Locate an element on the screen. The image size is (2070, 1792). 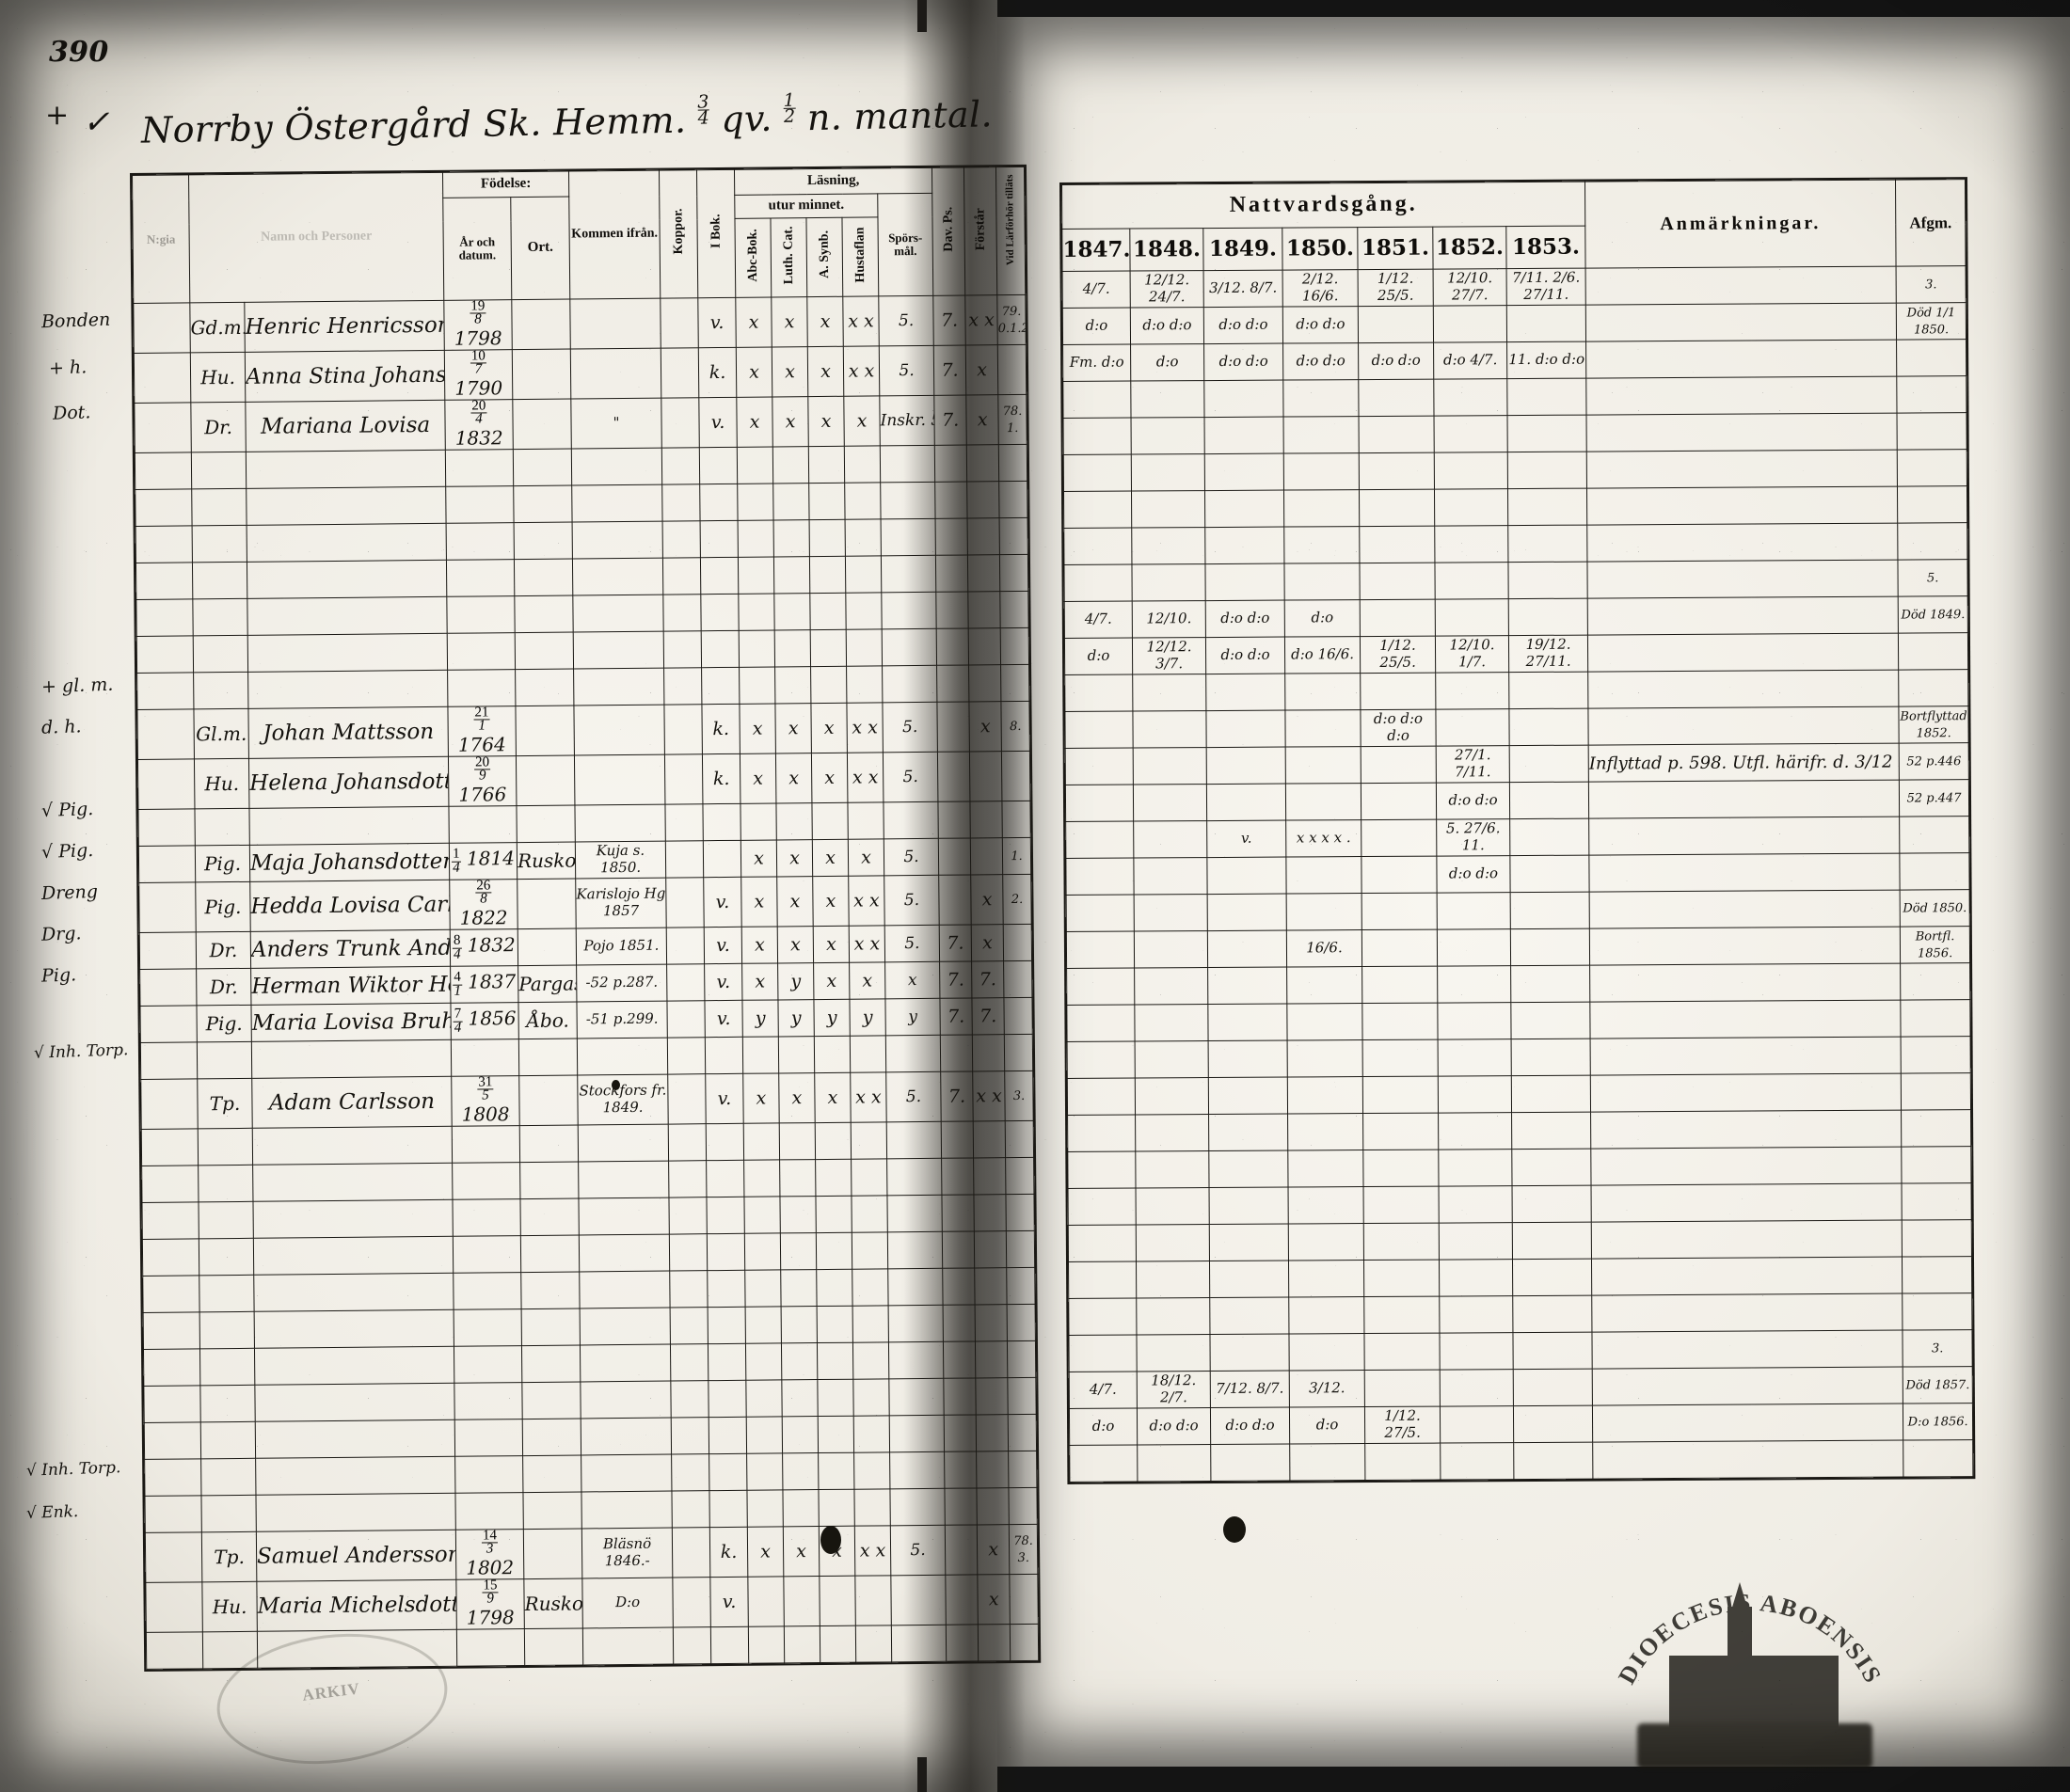
cell-admitted-text: 78. 1. is located at coordinates (1013, 420).